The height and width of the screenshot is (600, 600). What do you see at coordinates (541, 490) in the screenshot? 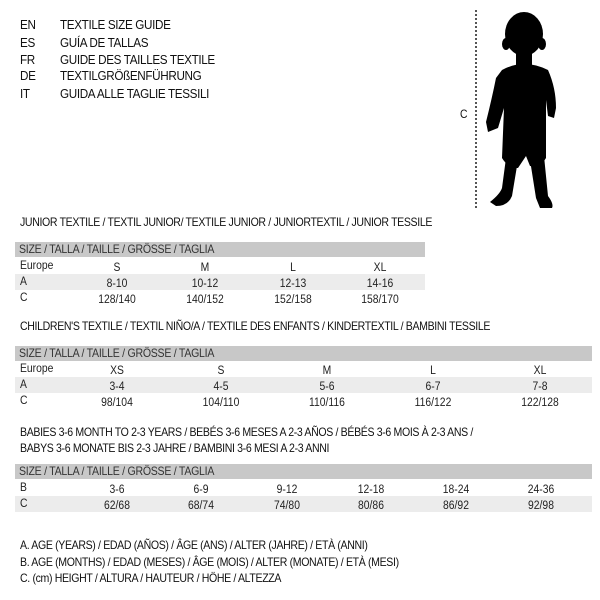
I see `table-cell: 24-36` at bounding box center [541, 490].